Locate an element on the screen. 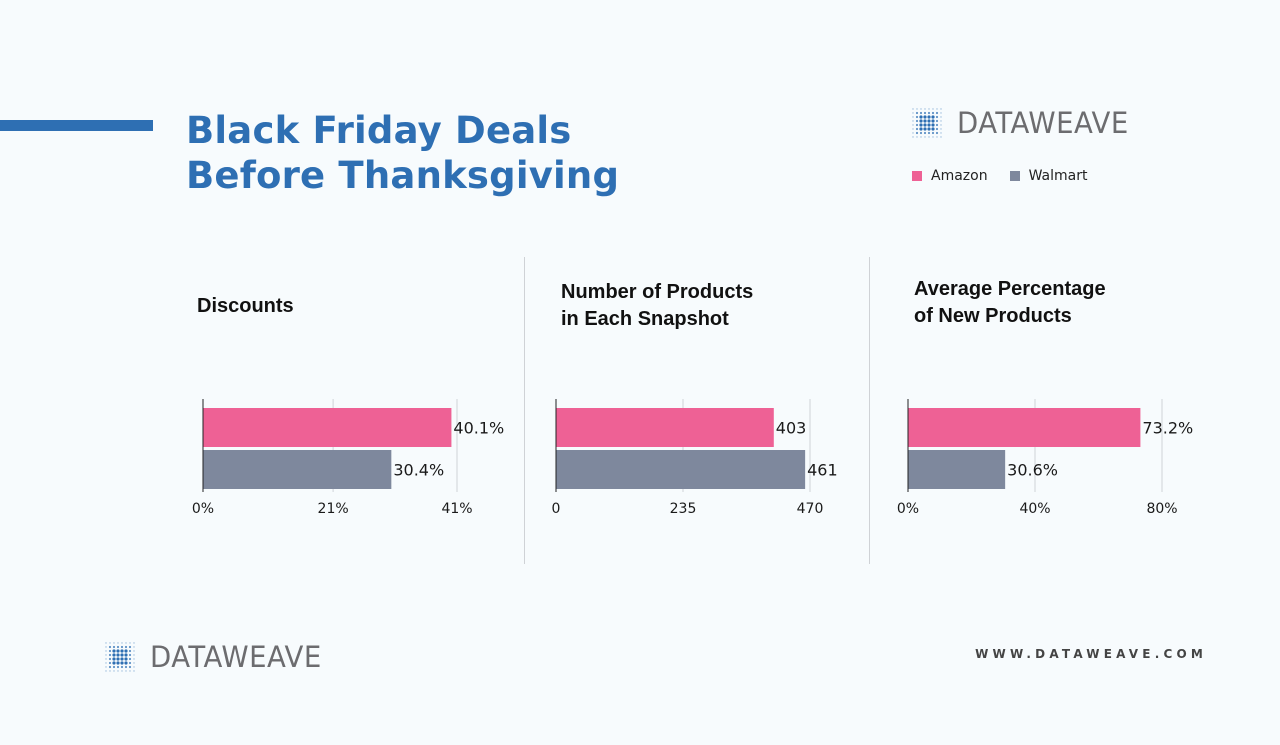 The height and width of the screenshot is (745, 1280). bar-value-label: 30.4% is located at coordinates (418, 470).